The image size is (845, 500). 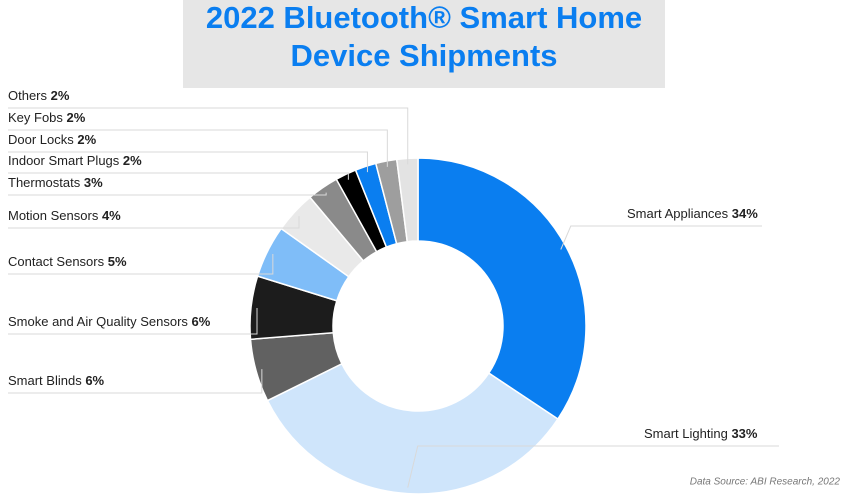 What do you see at coordinates (56, 261) in the screenshot?
I see `category-label: Contact Sensors` at bounding box center [56, 261].